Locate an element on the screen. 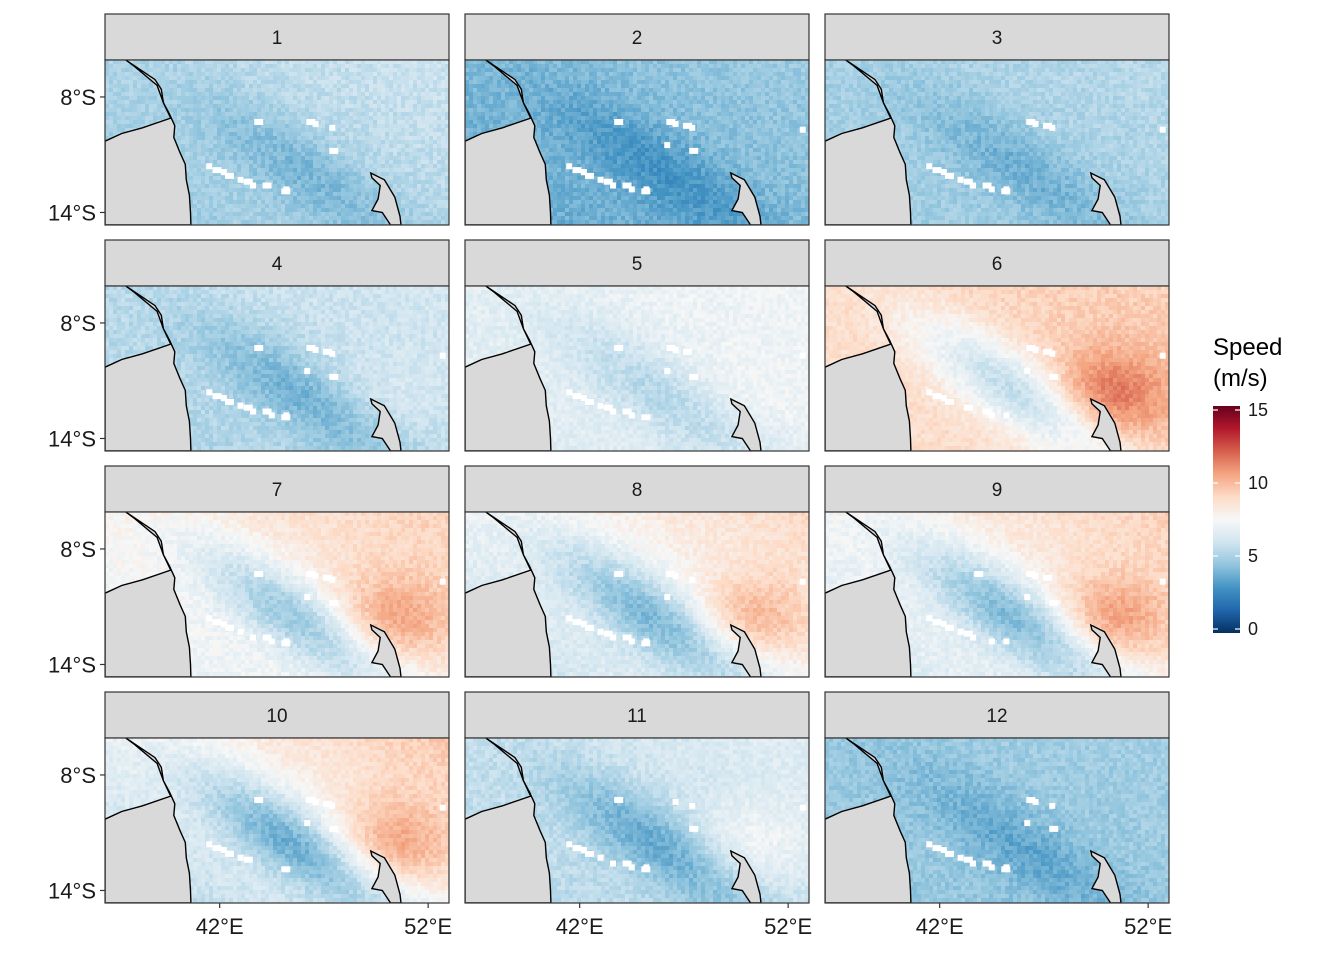 Image resolution: width=1344 pixels, height=960 pixels. facet-strip-label: 5 is located at coordinates (637, 264).